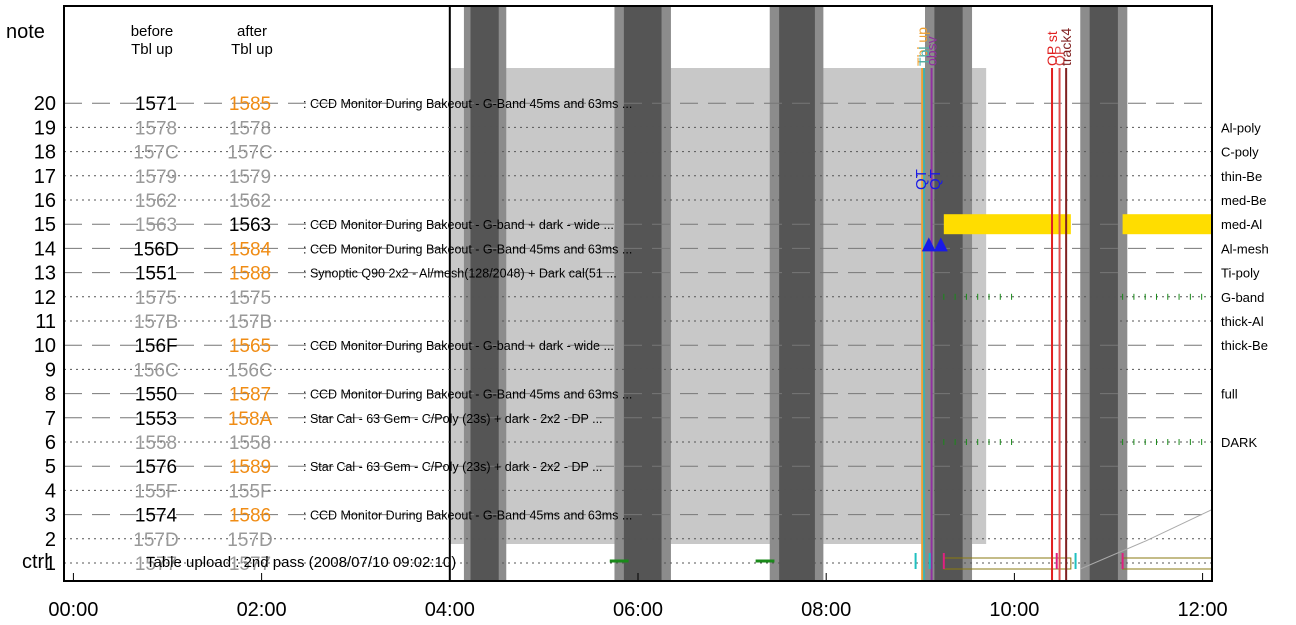 This screenshot has width=1296, height=625. I want to click on trend-line, so click(1146, 539).